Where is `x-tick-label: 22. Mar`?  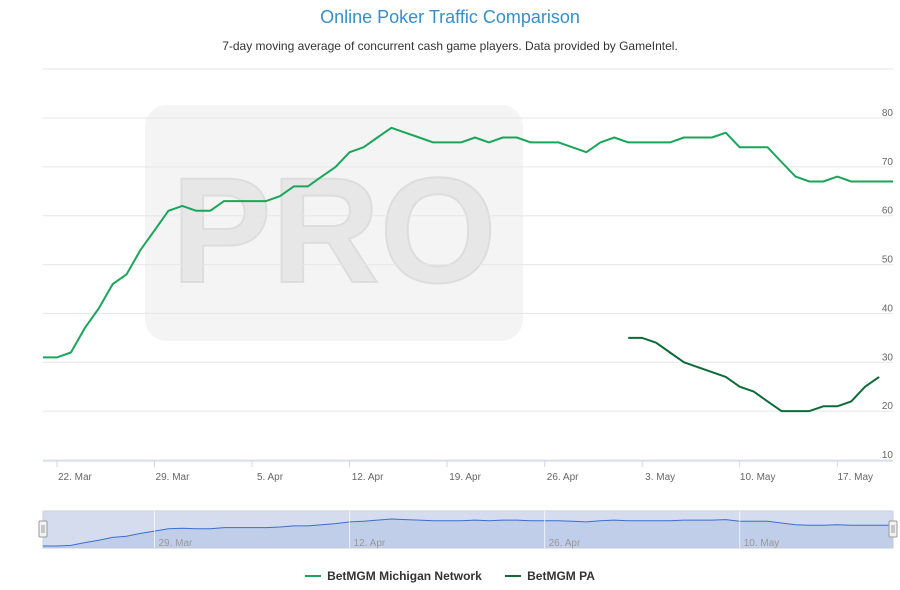
x-tick-label: 22. Mar is located at coordinates (75, 477).